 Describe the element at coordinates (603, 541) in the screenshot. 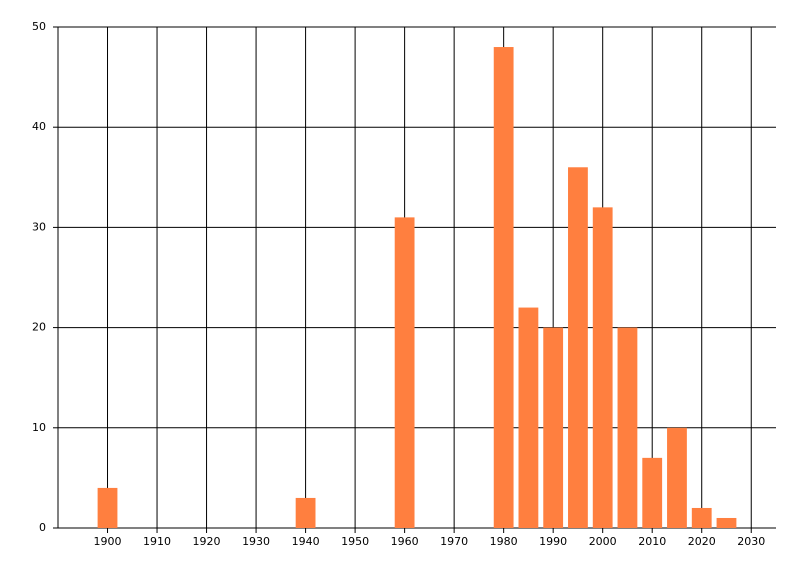

I see `x-tick-label: 2000` at that location.